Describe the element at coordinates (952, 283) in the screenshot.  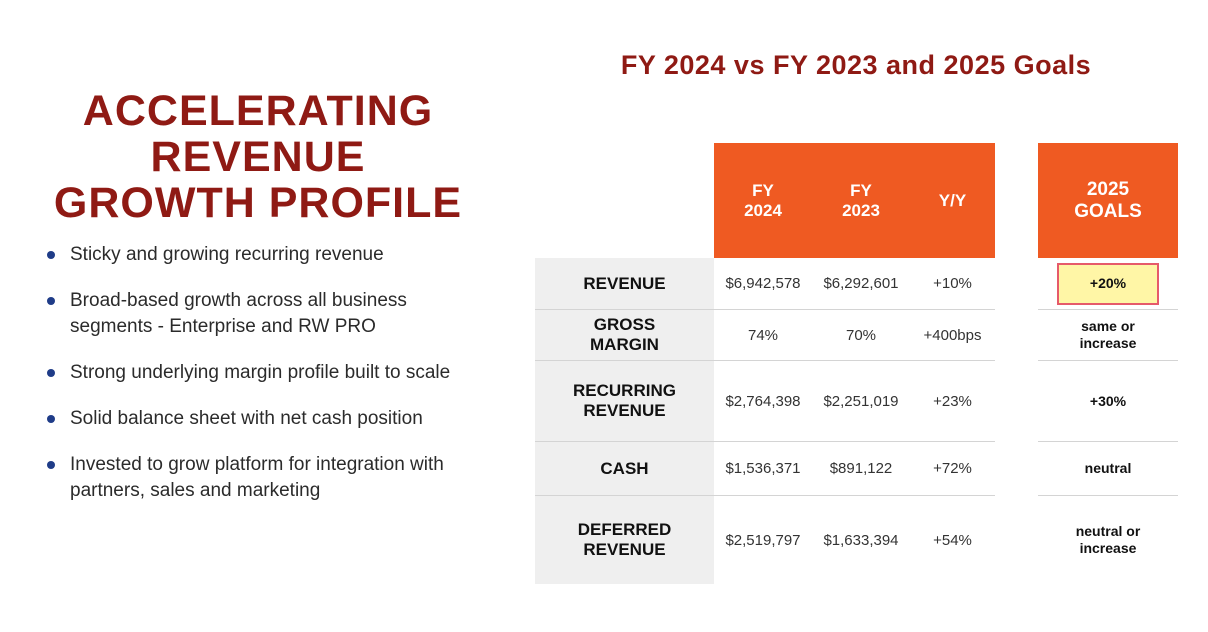
I see `cell-yy: +10%` at that location.